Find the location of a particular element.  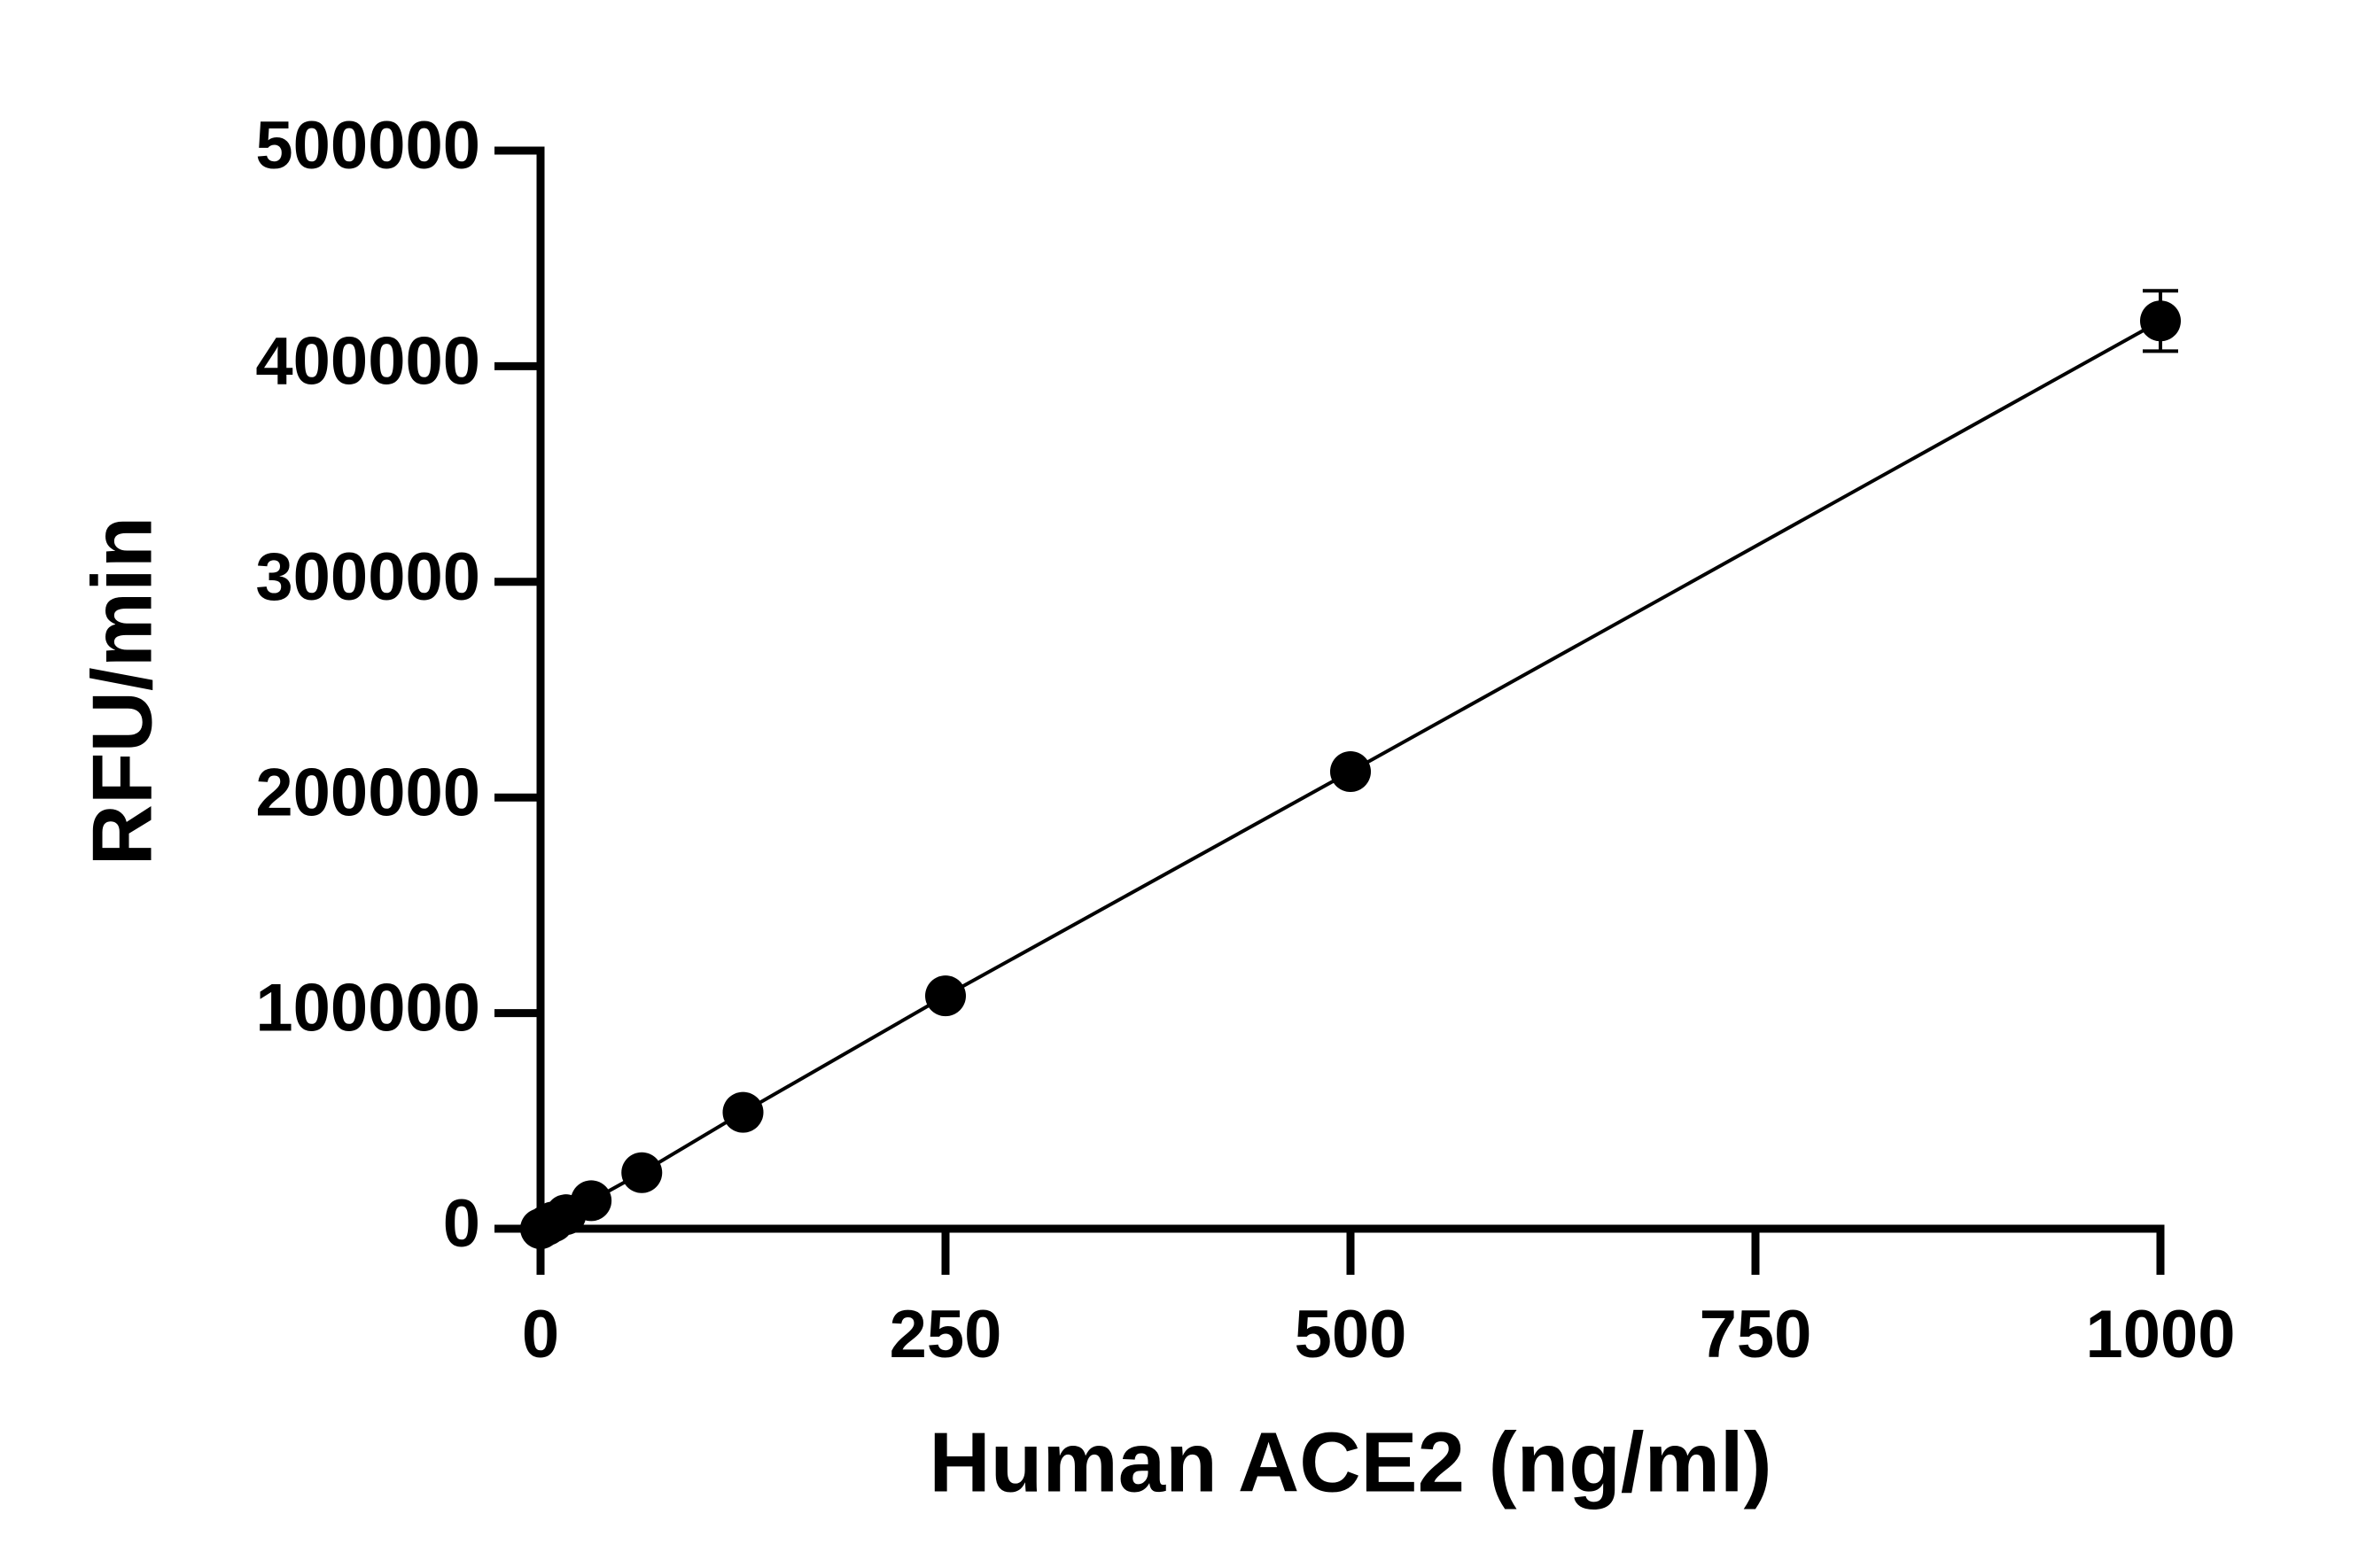

y-tick-label: 400000 is located at coordinates (367, 361).